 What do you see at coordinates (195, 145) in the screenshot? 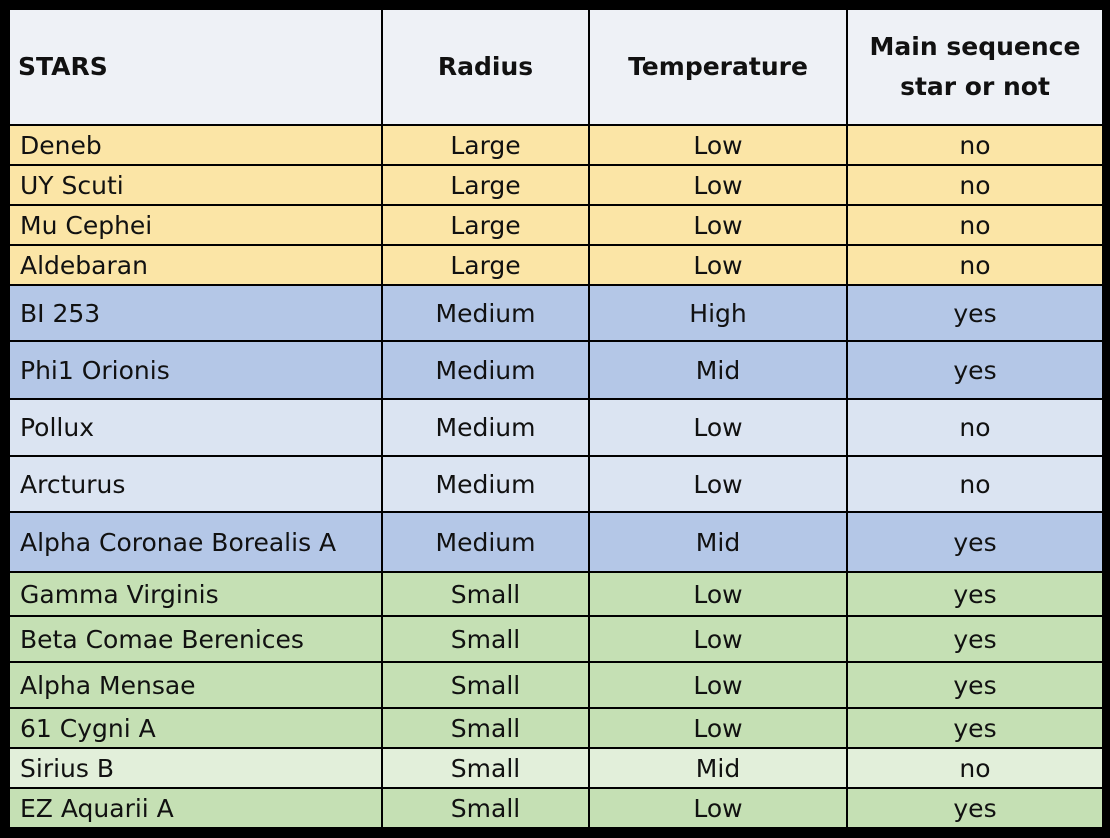
I see `cell-star-name: Deneb` at bounding box center [195, 145].